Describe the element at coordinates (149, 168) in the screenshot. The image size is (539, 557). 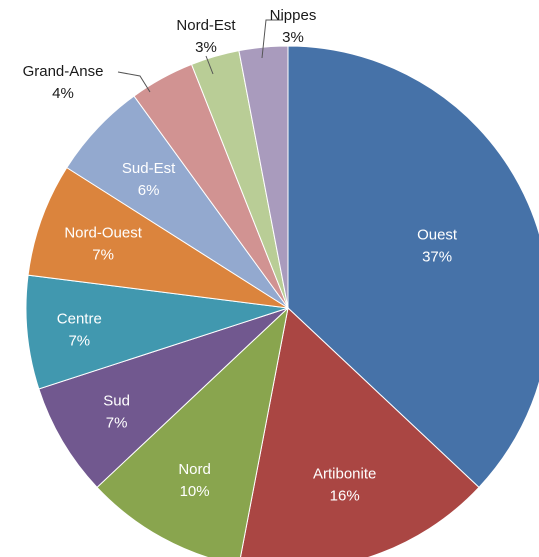
I see `slice-name: Sud-Est` at that location.